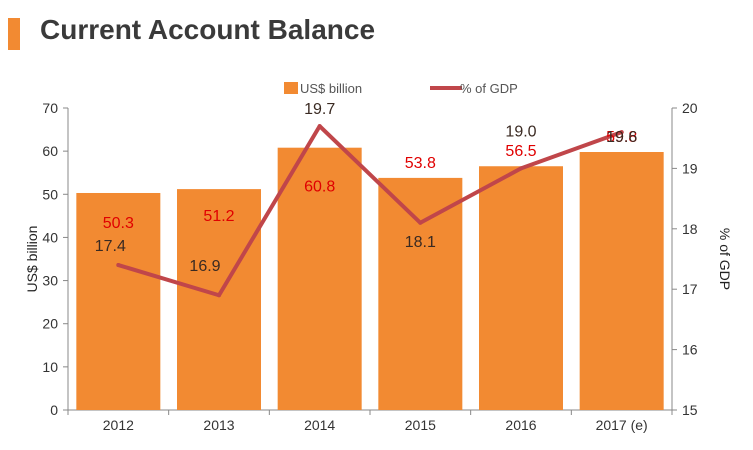  What do you see at coordinates (118, 223) in the screenshot?
I see `bar-data-label: 50.3` at bounding box center [118, 223].